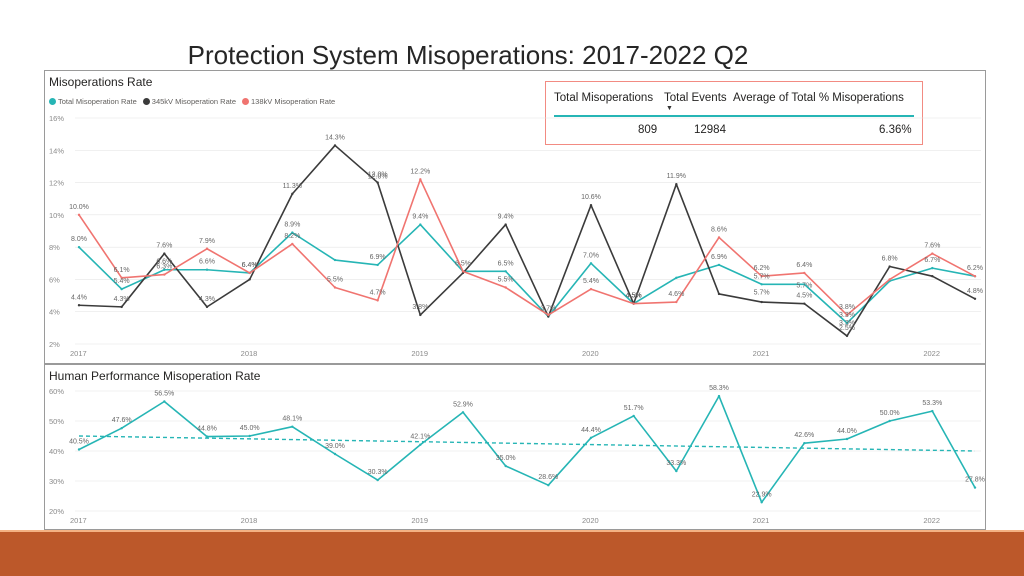 The width and height of the screenshot is (1024, 576). Describe the element at coordinates (591, 430) in the screenshot. I see `data-label: 44.4%` at that location.